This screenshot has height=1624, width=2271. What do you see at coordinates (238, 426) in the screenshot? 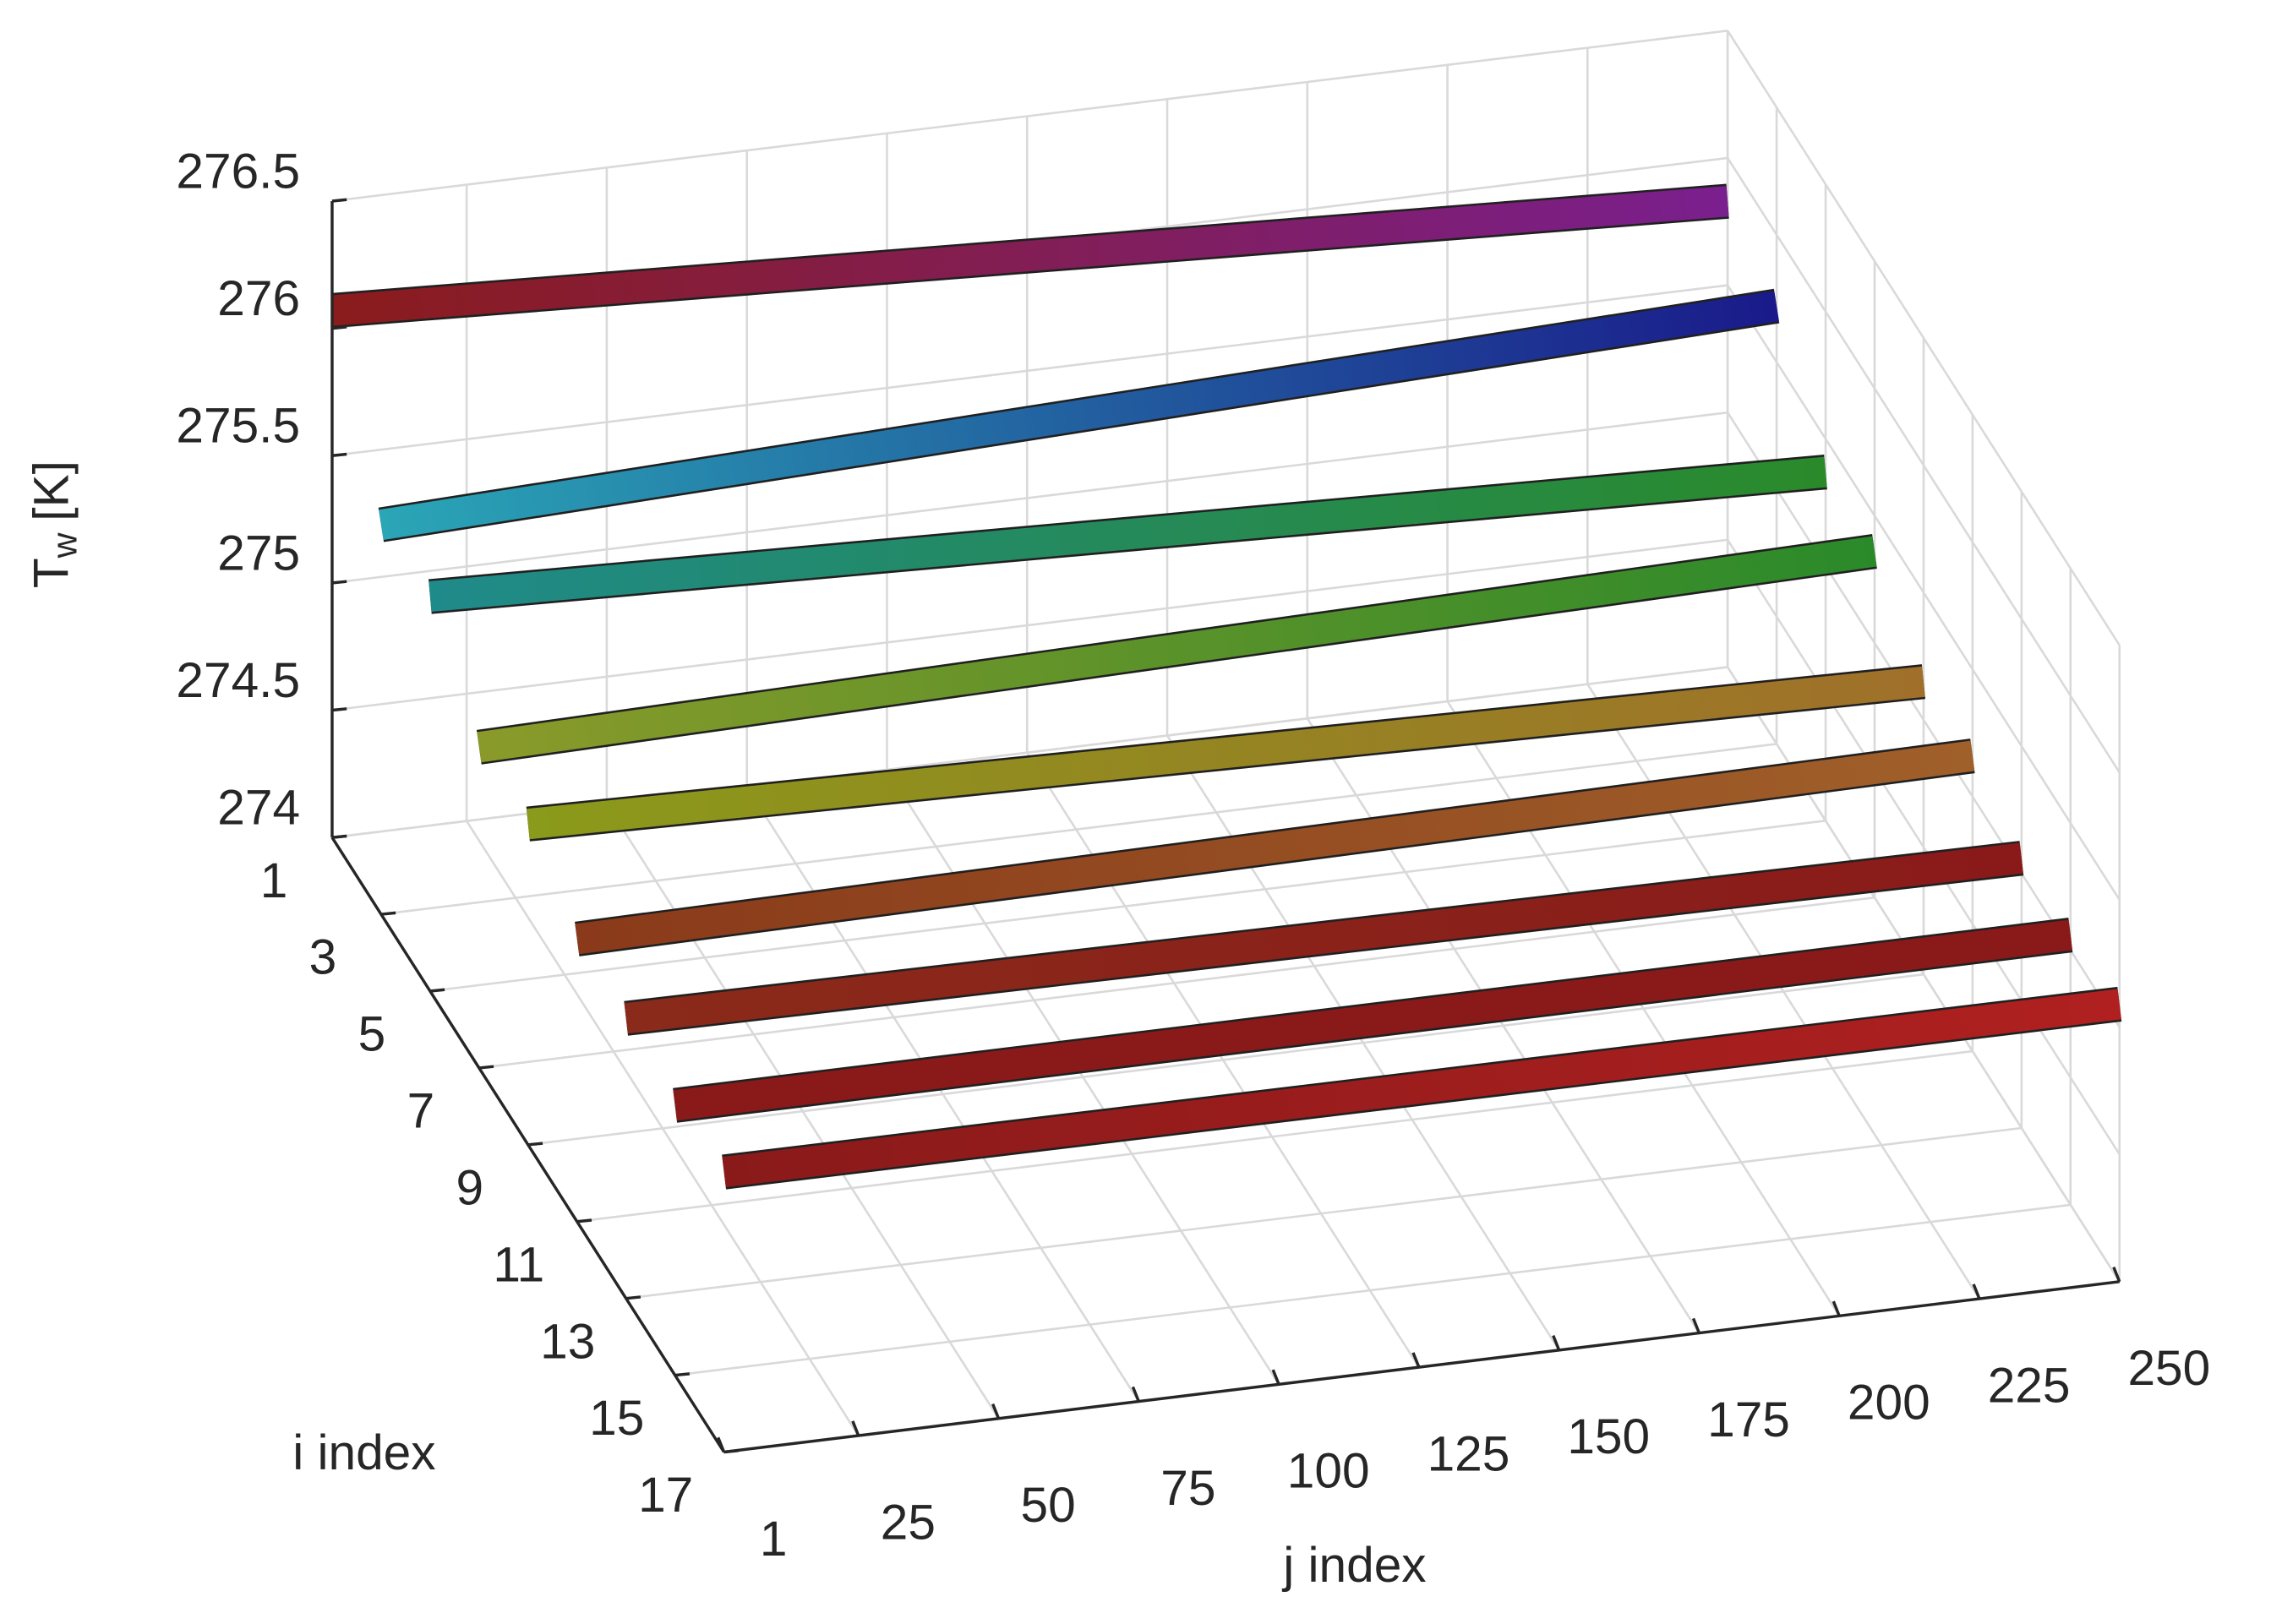
I see `z-tick-label: 275.5` at bounding box center [238, 426].